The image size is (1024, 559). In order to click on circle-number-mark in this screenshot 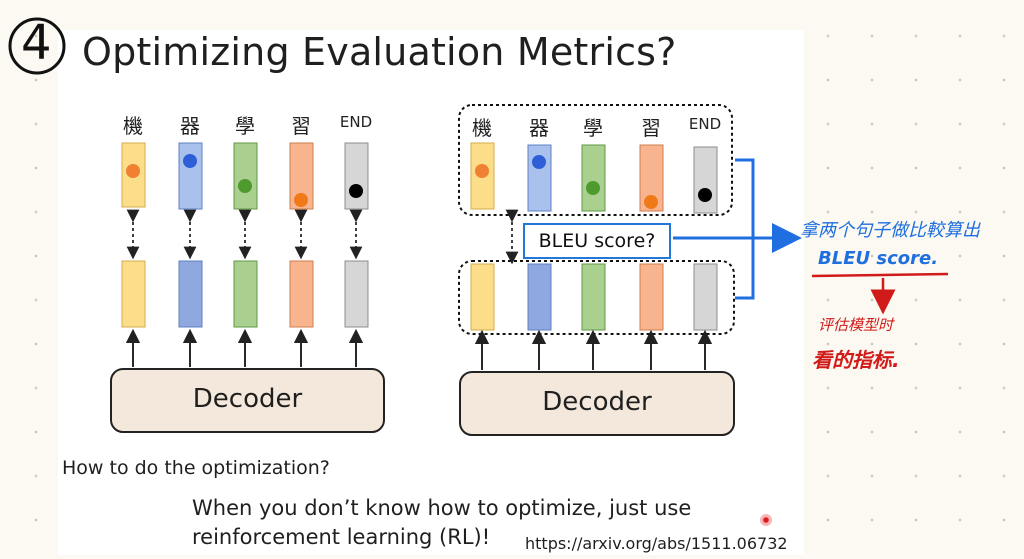, I will do `click(37, 46)`.